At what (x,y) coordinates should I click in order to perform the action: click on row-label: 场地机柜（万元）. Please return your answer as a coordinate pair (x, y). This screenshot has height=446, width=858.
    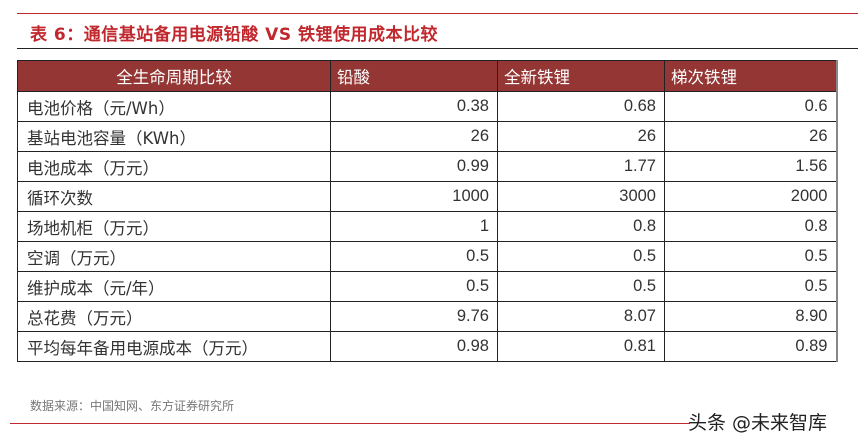
    Looking at the image, I should click on (174, 226).